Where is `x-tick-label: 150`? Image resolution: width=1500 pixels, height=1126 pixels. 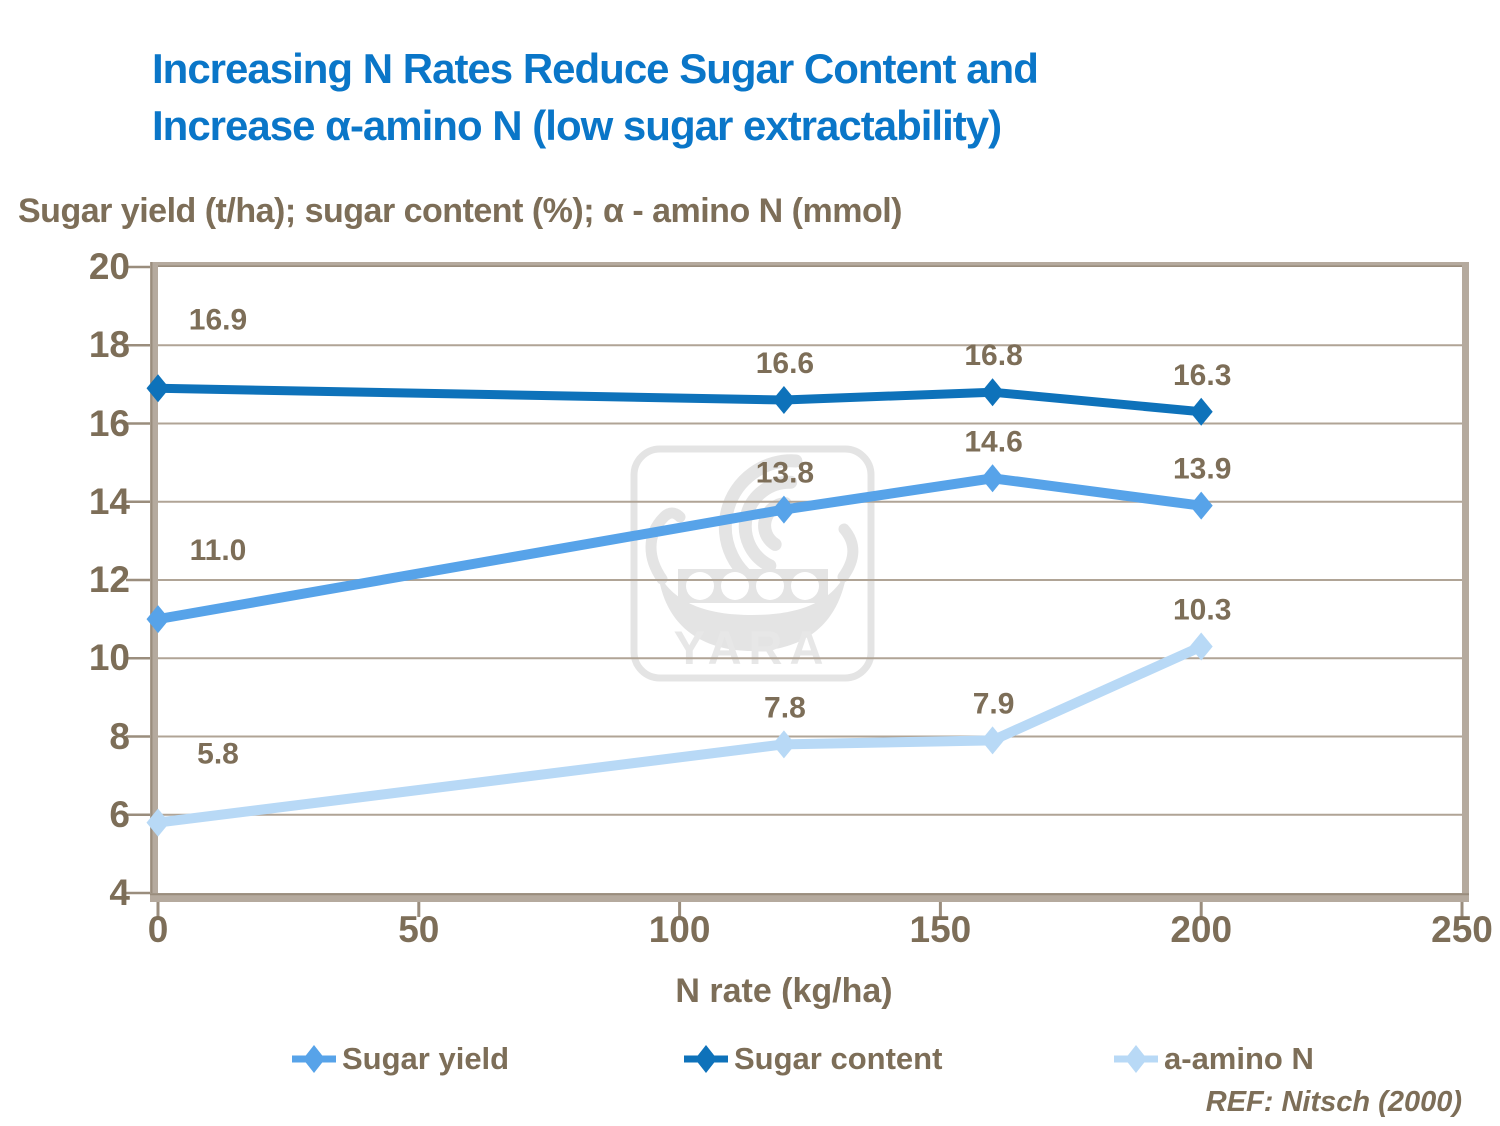 x-tick-label: 150 is located at coordinates (940, 929).